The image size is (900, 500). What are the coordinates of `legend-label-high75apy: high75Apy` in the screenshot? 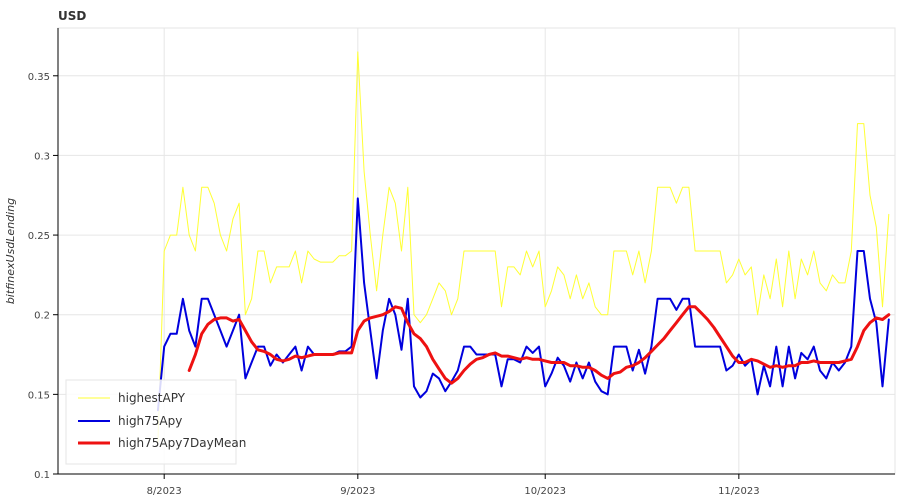 It's located at (150, 421).